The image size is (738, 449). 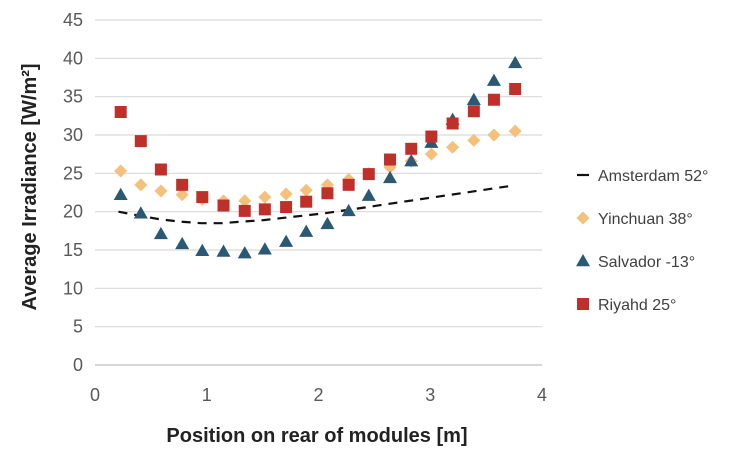 What do you see at coordinates (73, 20) in the screenshot?
I see `y-tick-label: 45` at bounding box center [73, 20].